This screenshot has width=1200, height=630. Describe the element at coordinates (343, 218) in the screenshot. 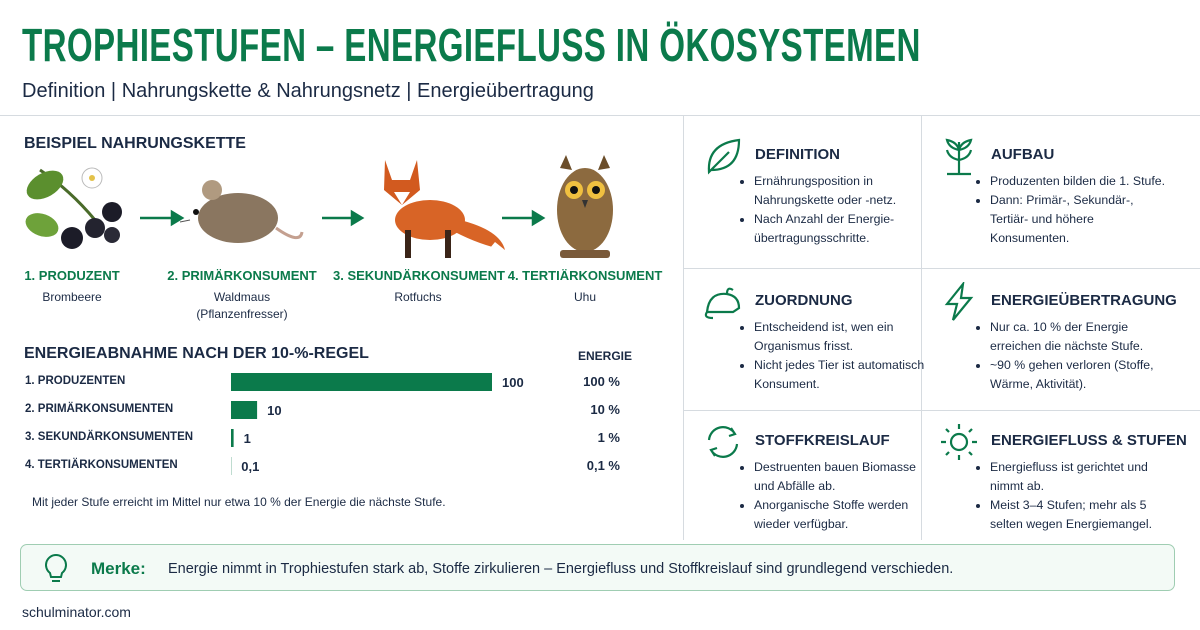

I see `arrow` at that location.